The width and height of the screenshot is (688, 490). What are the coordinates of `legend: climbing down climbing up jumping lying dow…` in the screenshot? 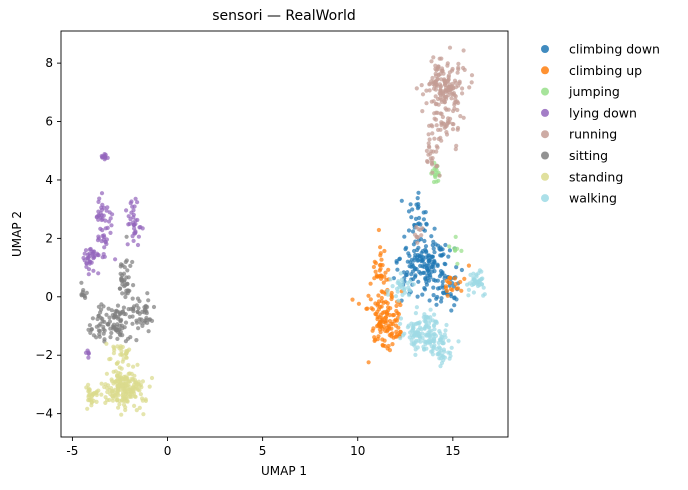 It's located at (600, 124).